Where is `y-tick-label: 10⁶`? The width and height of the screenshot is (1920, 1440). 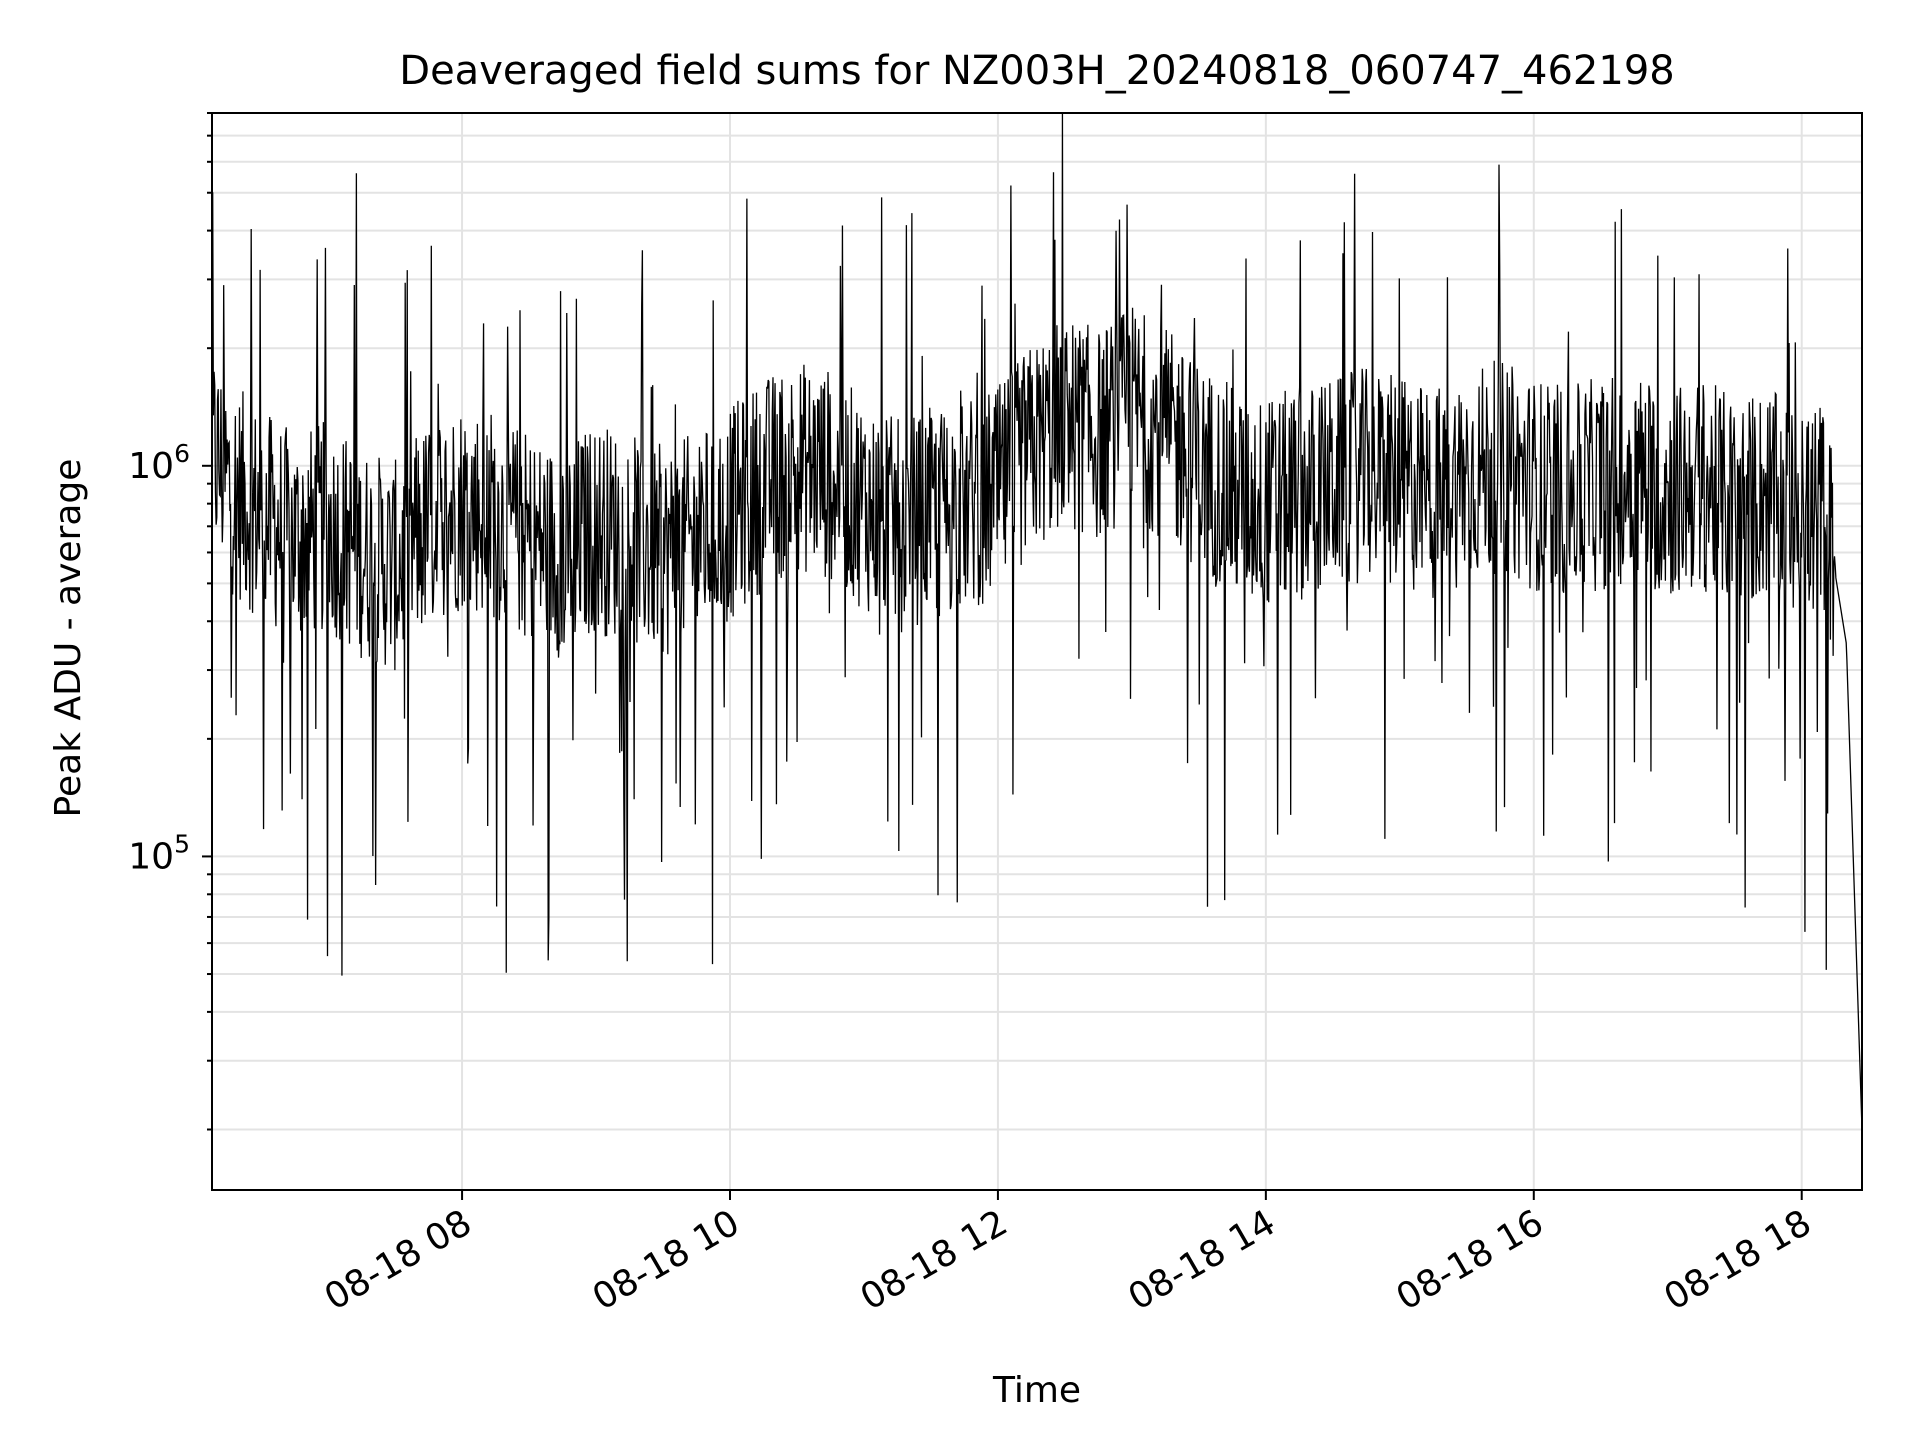 y-tick-label: 10⁶ is located at coordinates (159, 463).